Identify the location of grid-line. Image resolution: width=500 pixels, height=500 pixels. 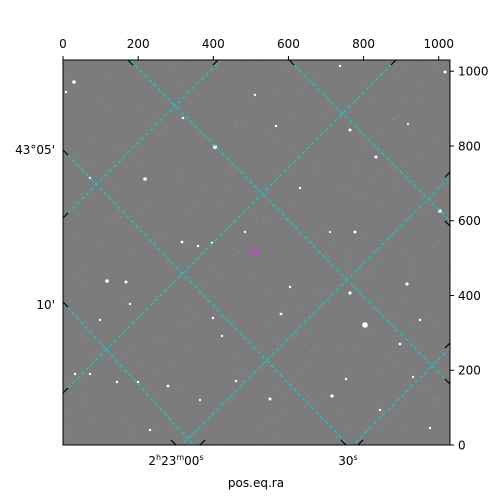
(129, 373).